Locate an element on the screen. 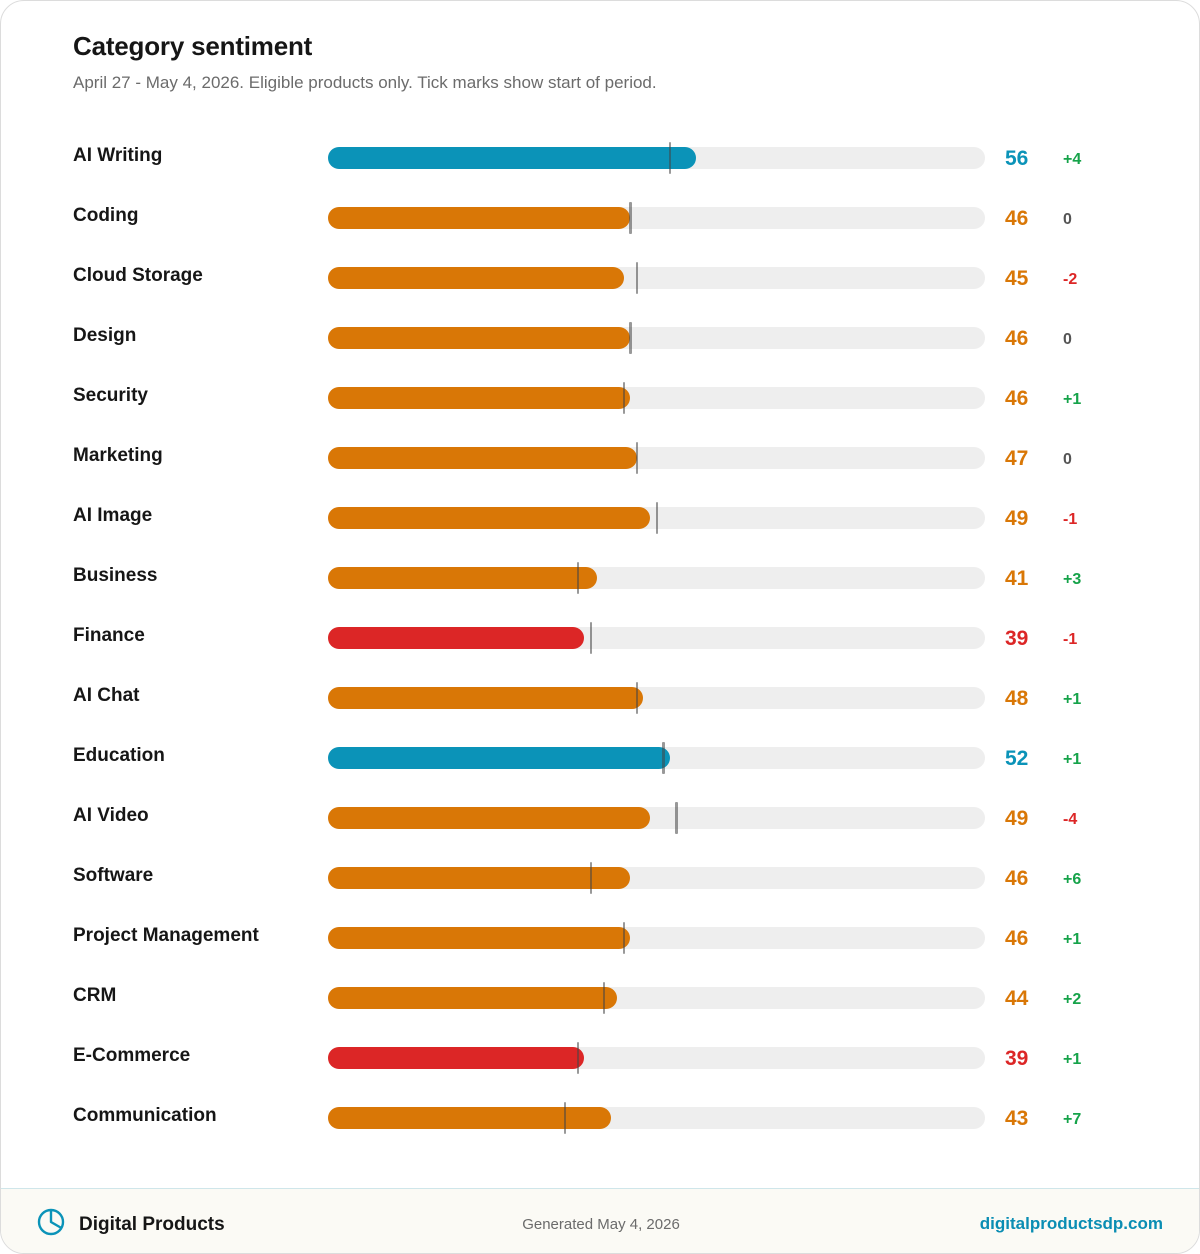  brand-name: Digital Products is located at coordinates (152, 1224).